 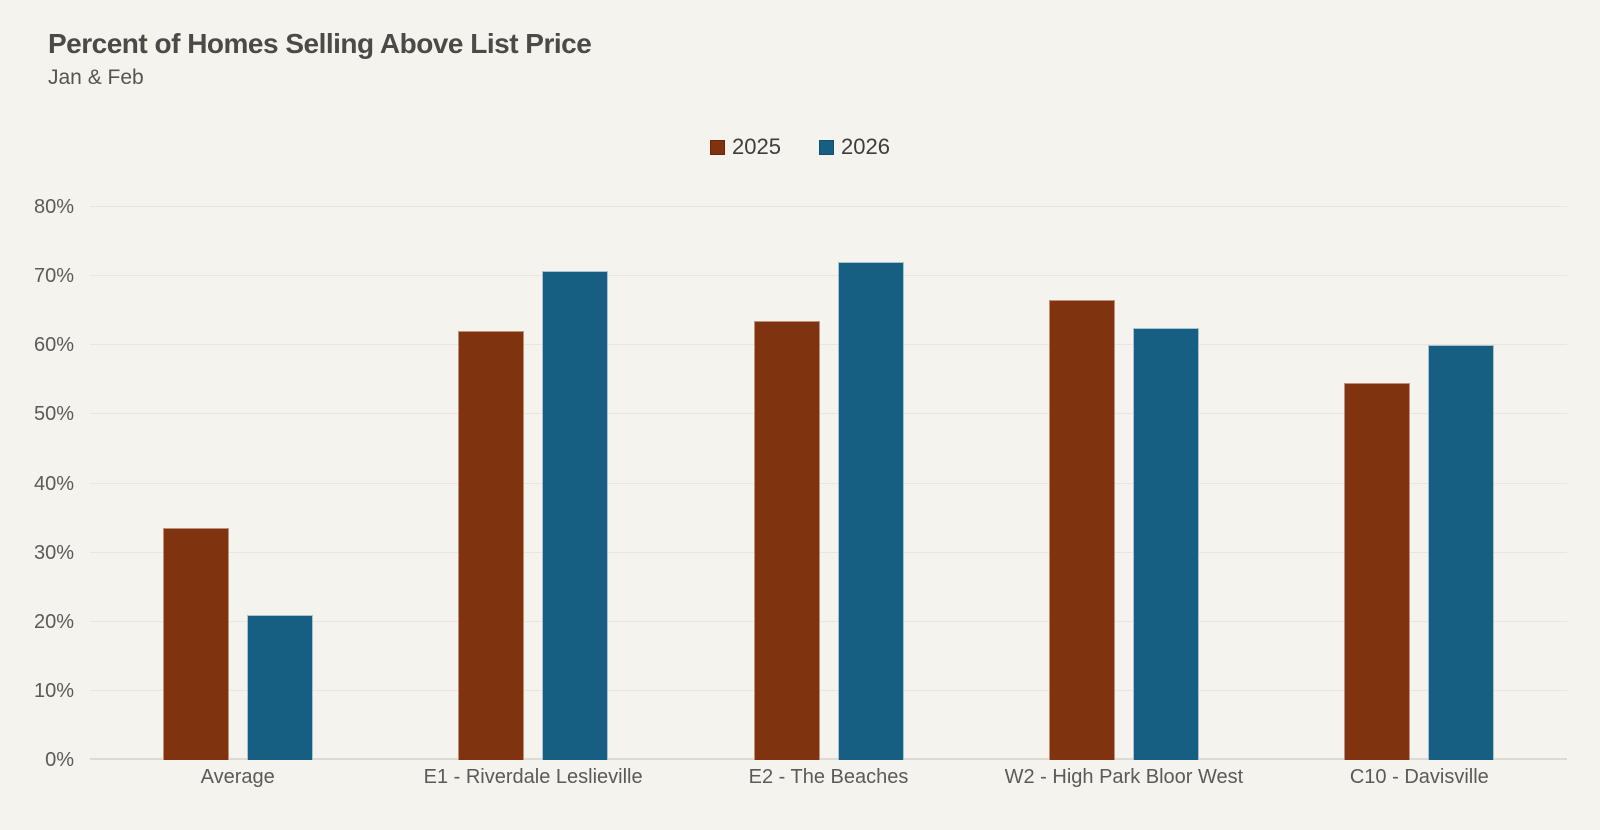 What do you see at coordinates (53, 690) in the screenshot?
I see `y-tick-label-10: 10%` at bounding box center [53, 690].